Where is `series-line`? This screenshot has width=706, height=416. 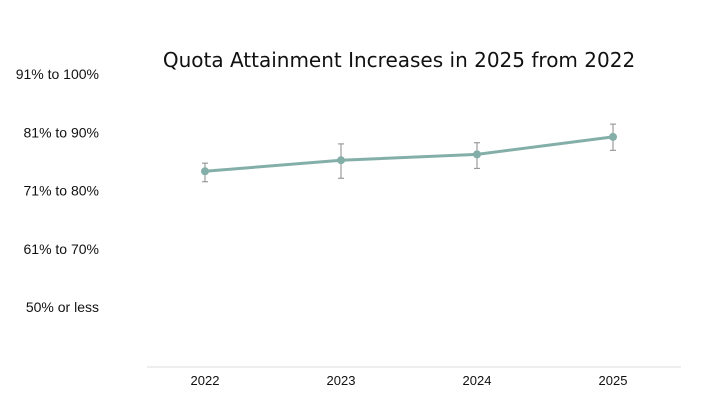
series-line is located at coordinates (409, 154).